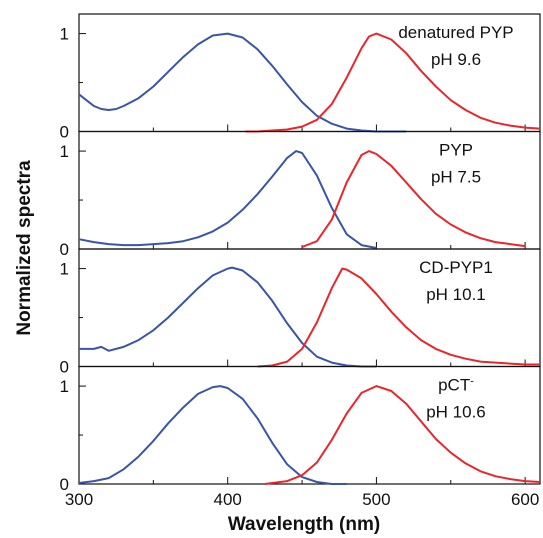 The image size is (543, 538). What do you see at coordinates (376, 499) in the screenshot?
I see `x-tick-label: 500` at bounding box center [376, 499].